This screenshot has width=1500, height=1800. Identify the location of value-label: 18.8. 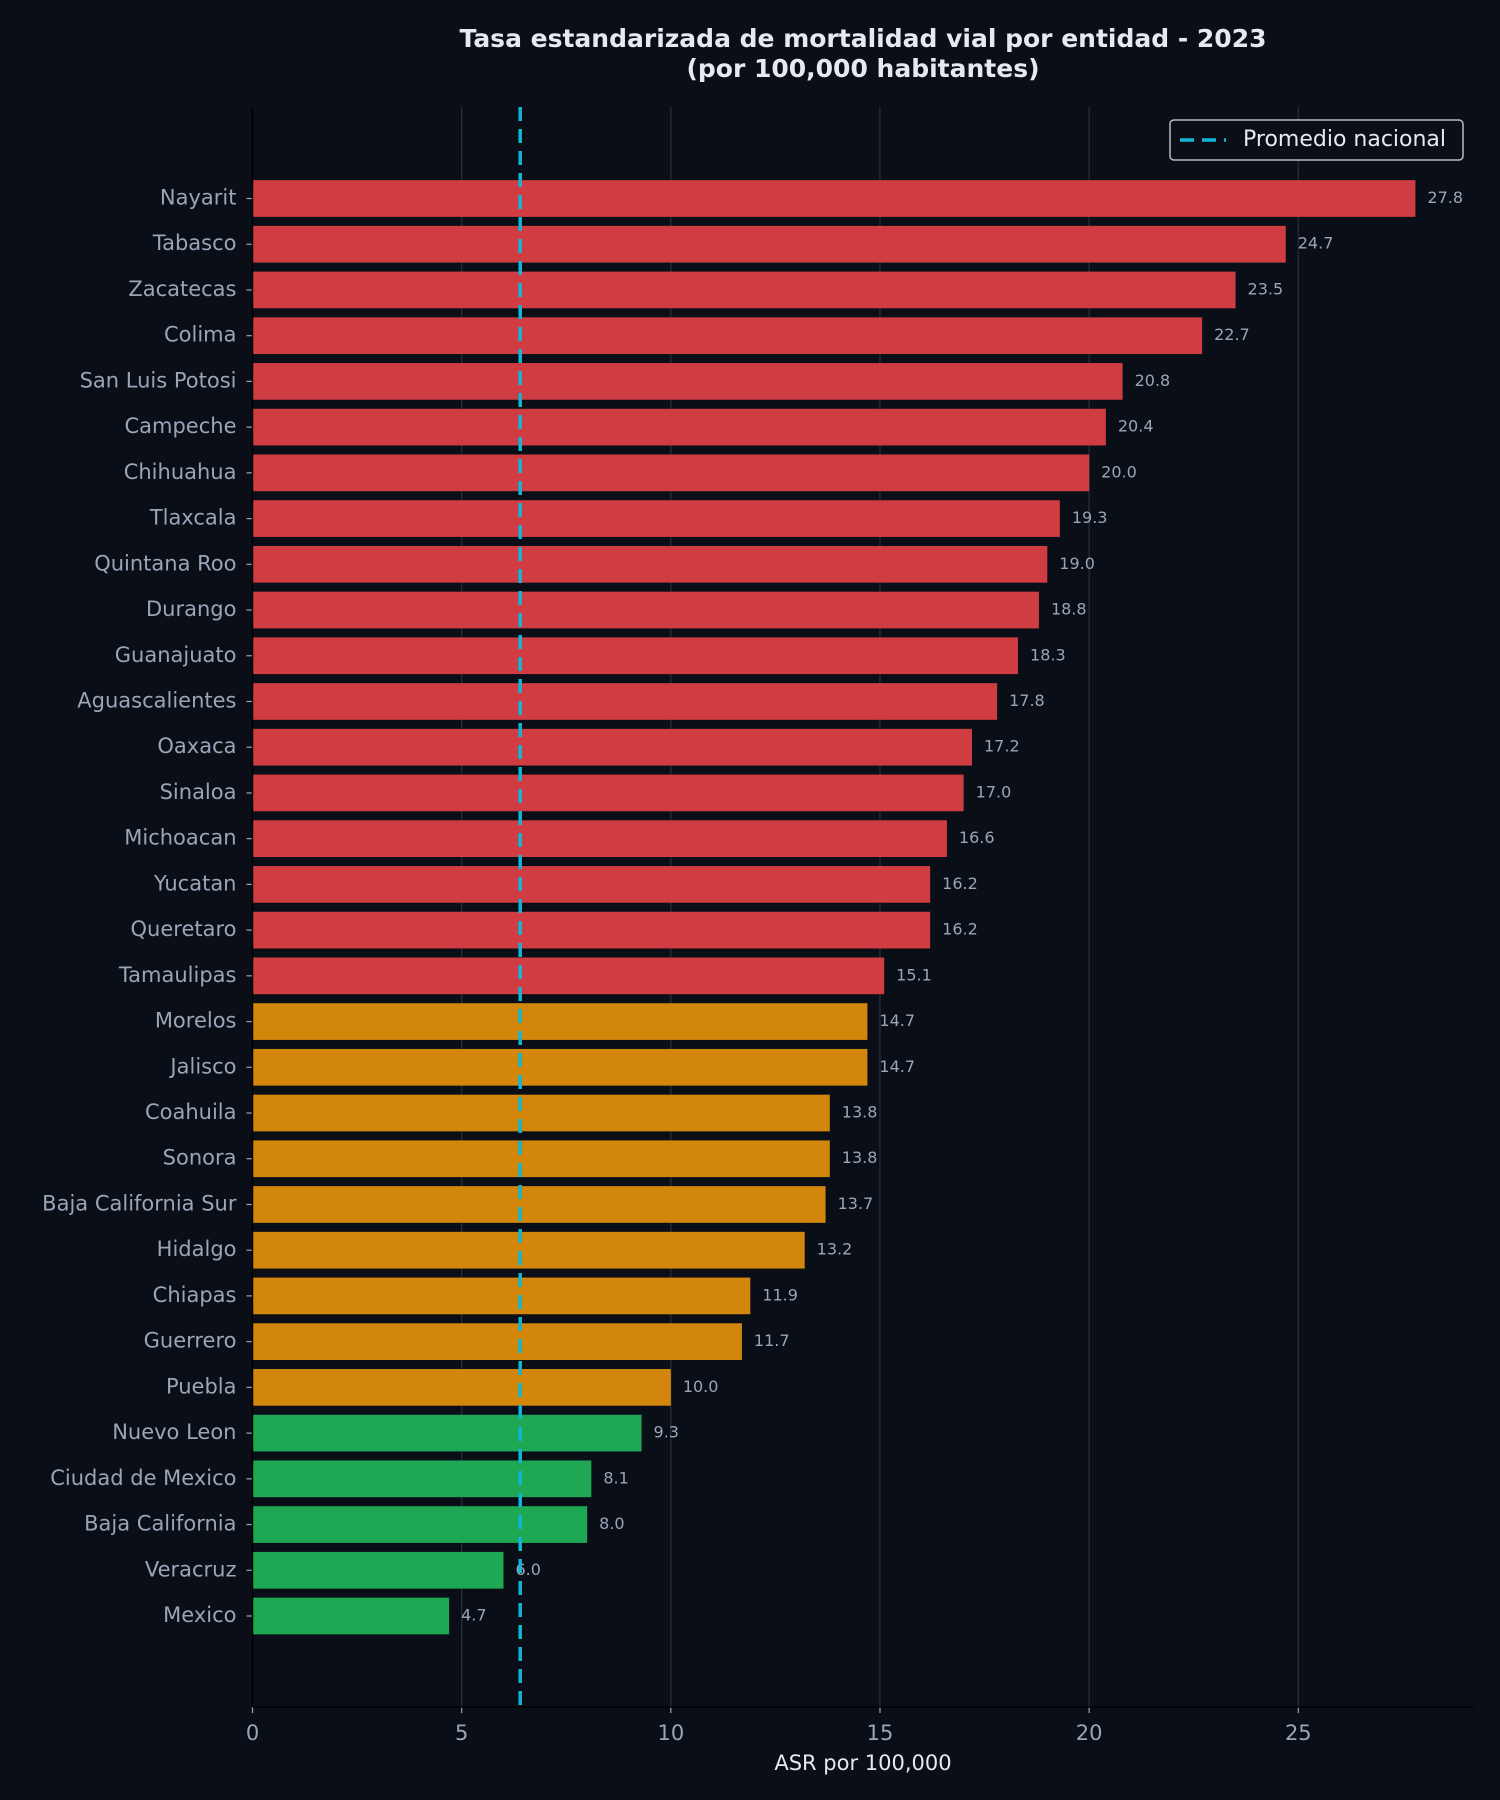
(1069, 609).